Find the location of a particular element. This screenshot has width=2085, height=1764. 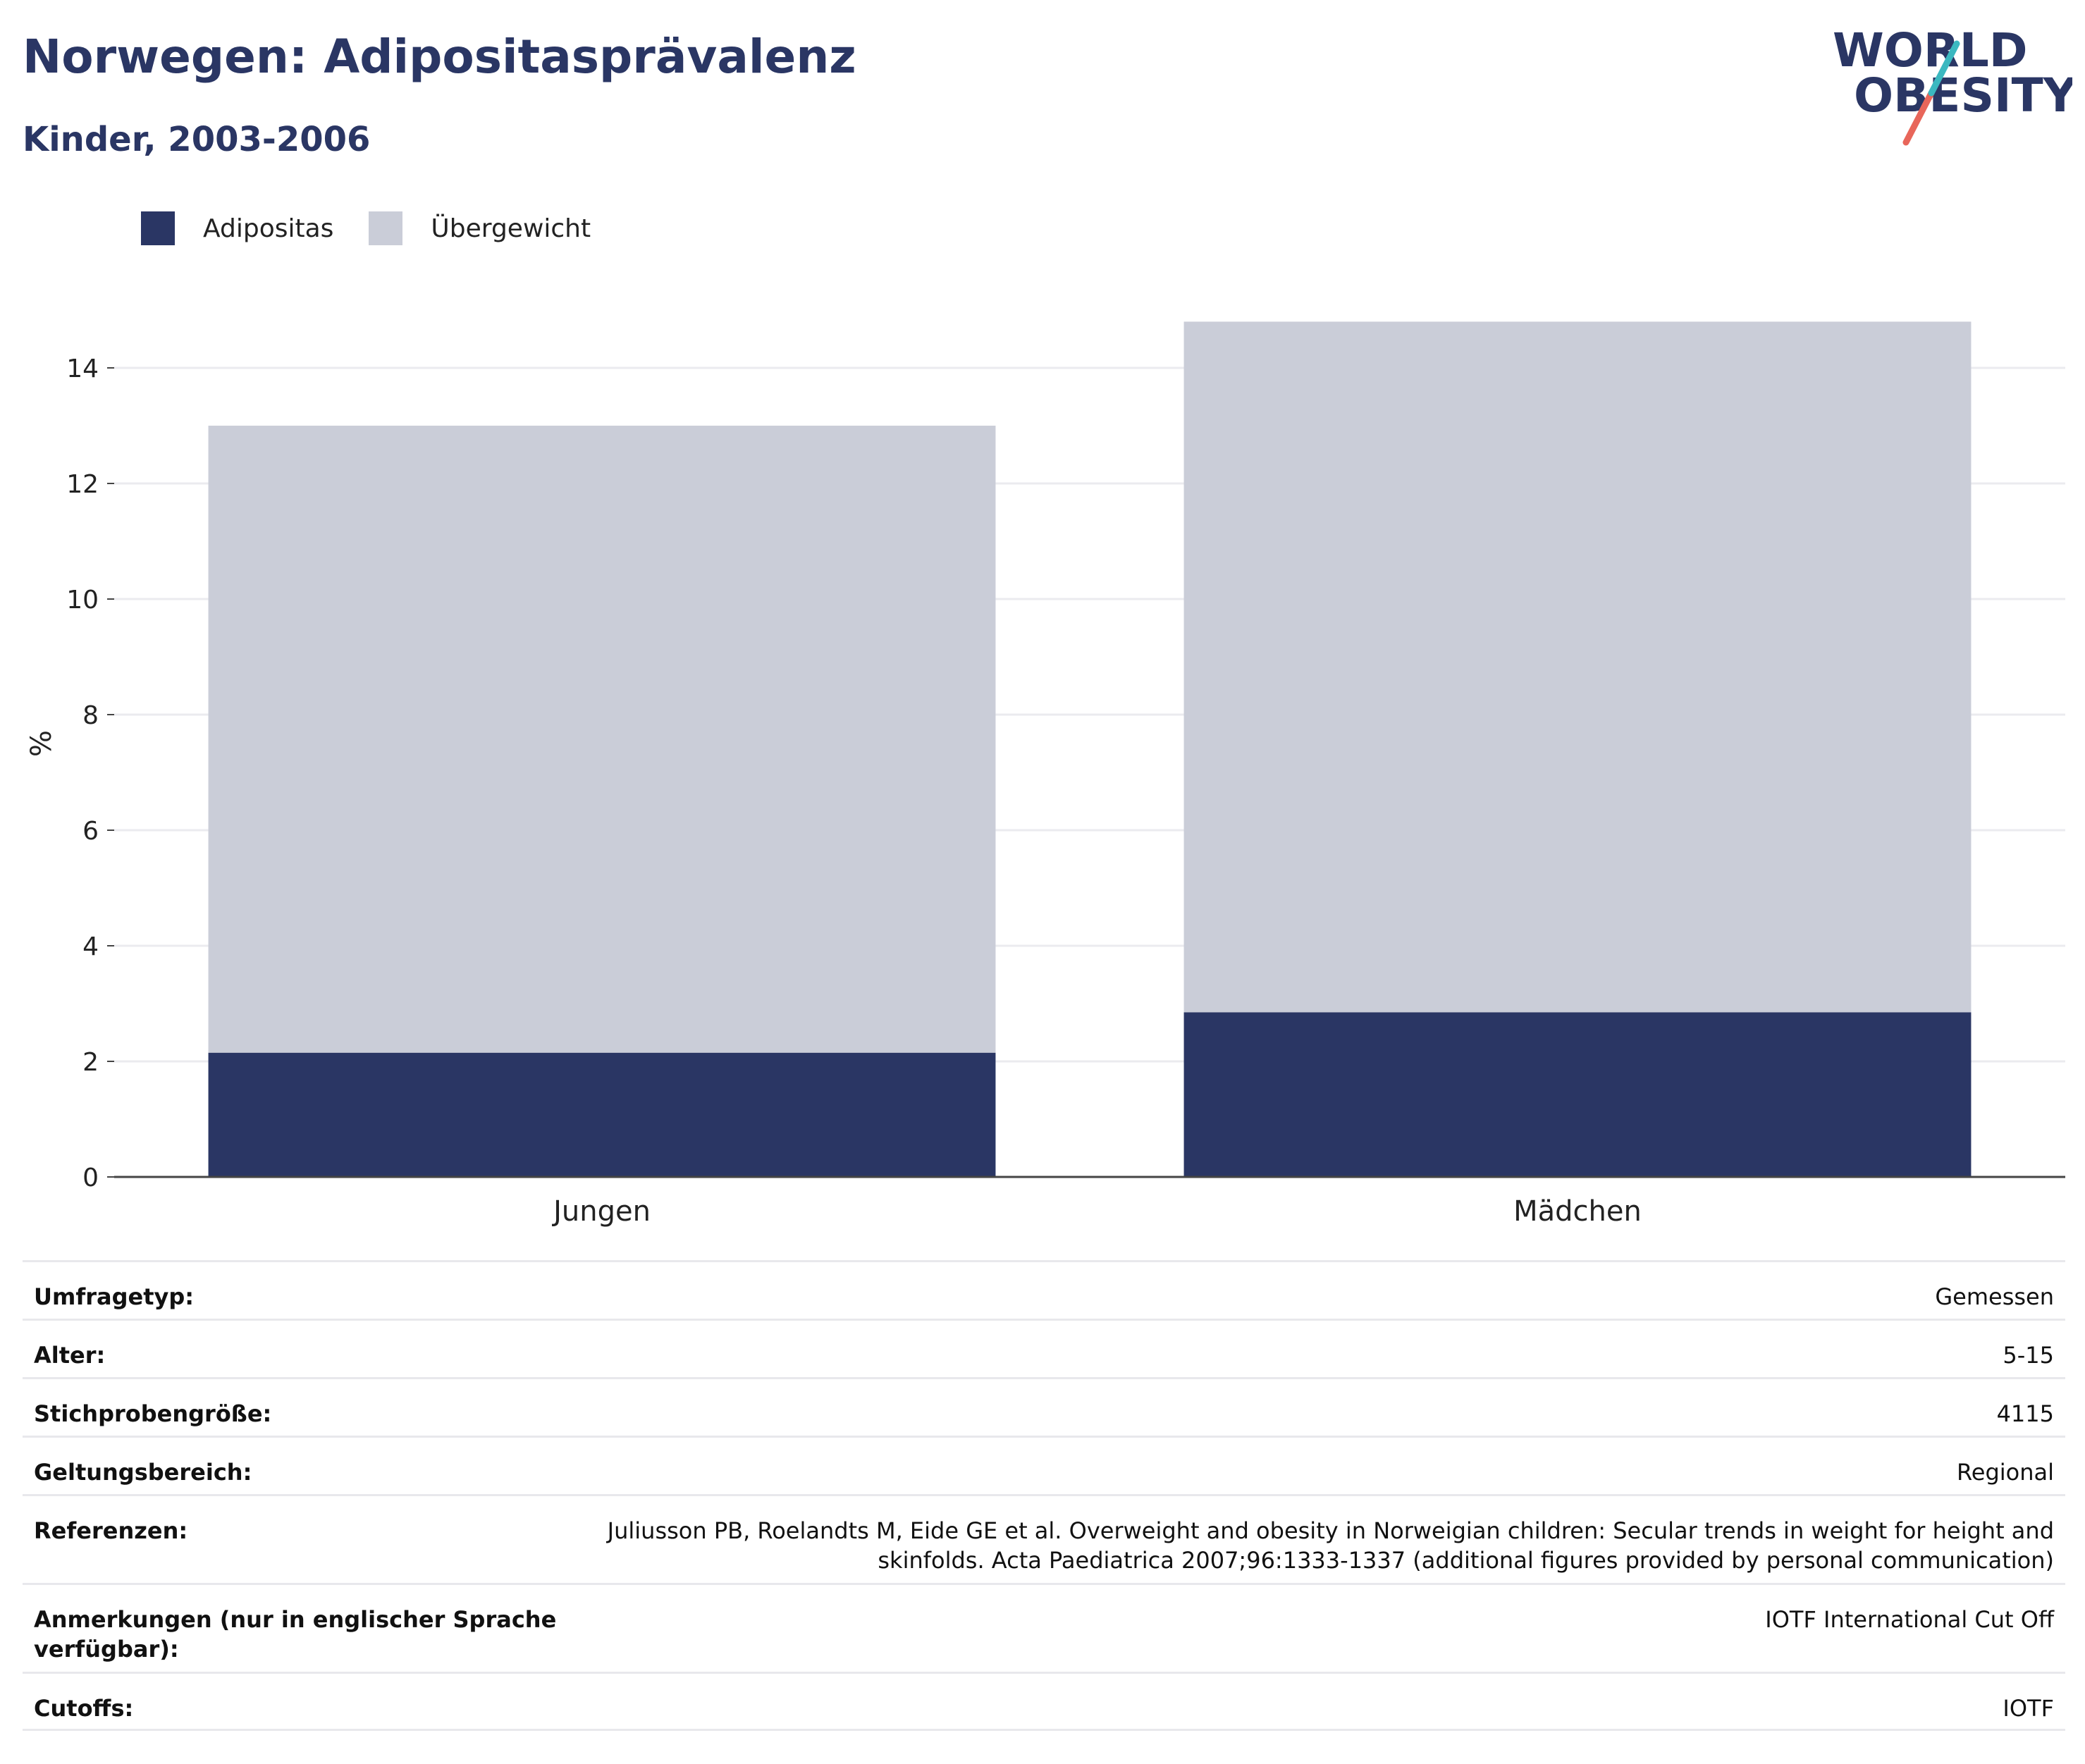

notes-label-line-1: Anmerkungen (nur in englischer Sprache is located at coordinates (295, 1619).